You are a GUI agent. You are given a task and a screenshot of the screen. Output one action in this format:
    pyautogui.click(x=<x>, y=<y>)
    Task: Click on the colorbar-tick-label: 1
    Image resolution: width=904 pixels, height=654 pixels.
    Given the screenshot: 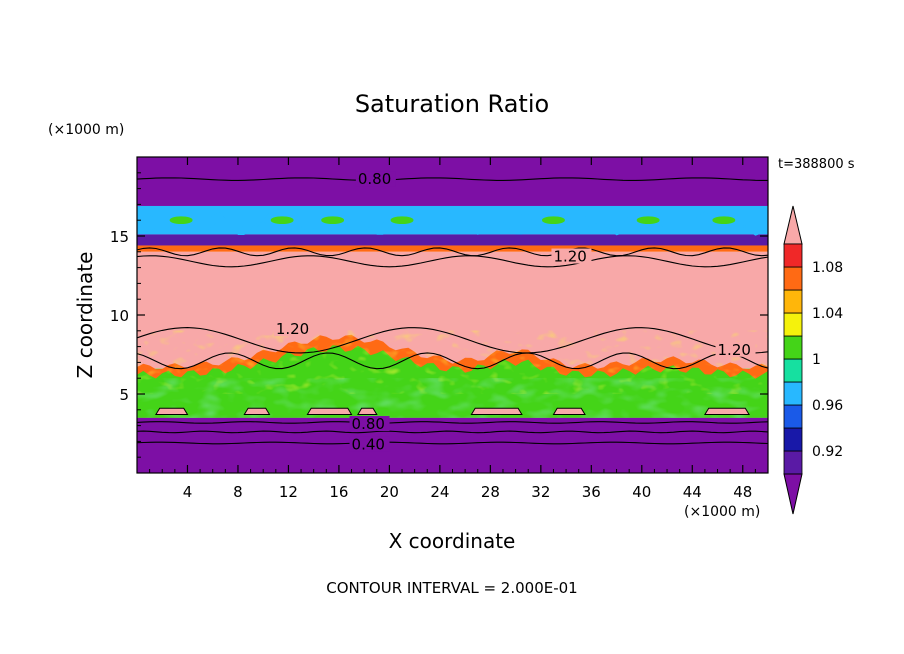 What is the action you would take?
    pyautogui.click(x=816, y=360)
    